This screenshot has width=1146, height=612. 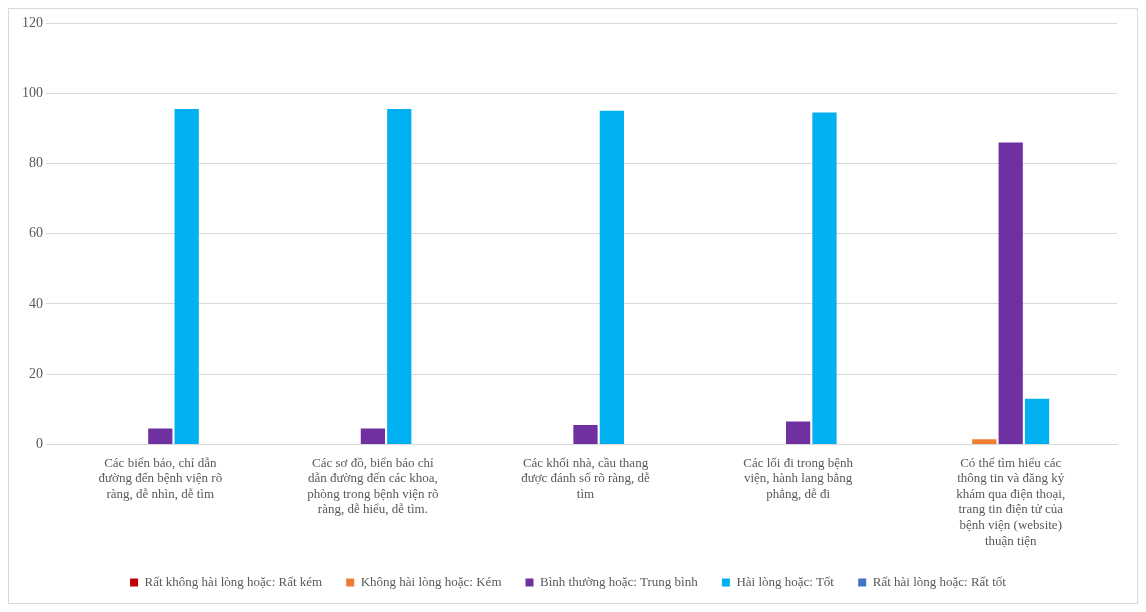 What do you see at coordinates (785, 581) in the screenshot?
I see `legend-label: Hài lòng hoặc: Tốt` at bounding box center [785, 581].